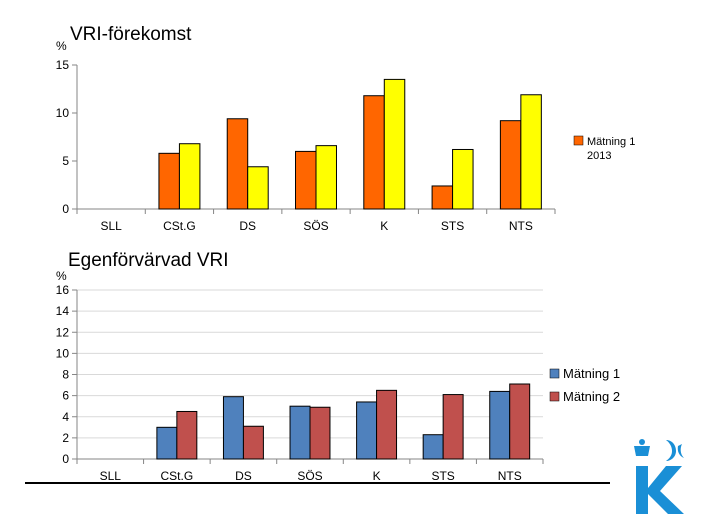 The width and height of the screenshot is (706, 529). Describe the element at coordinates (111, 226) in the screenshot. I see `chart1-x-tick-label: SLL` at that location.